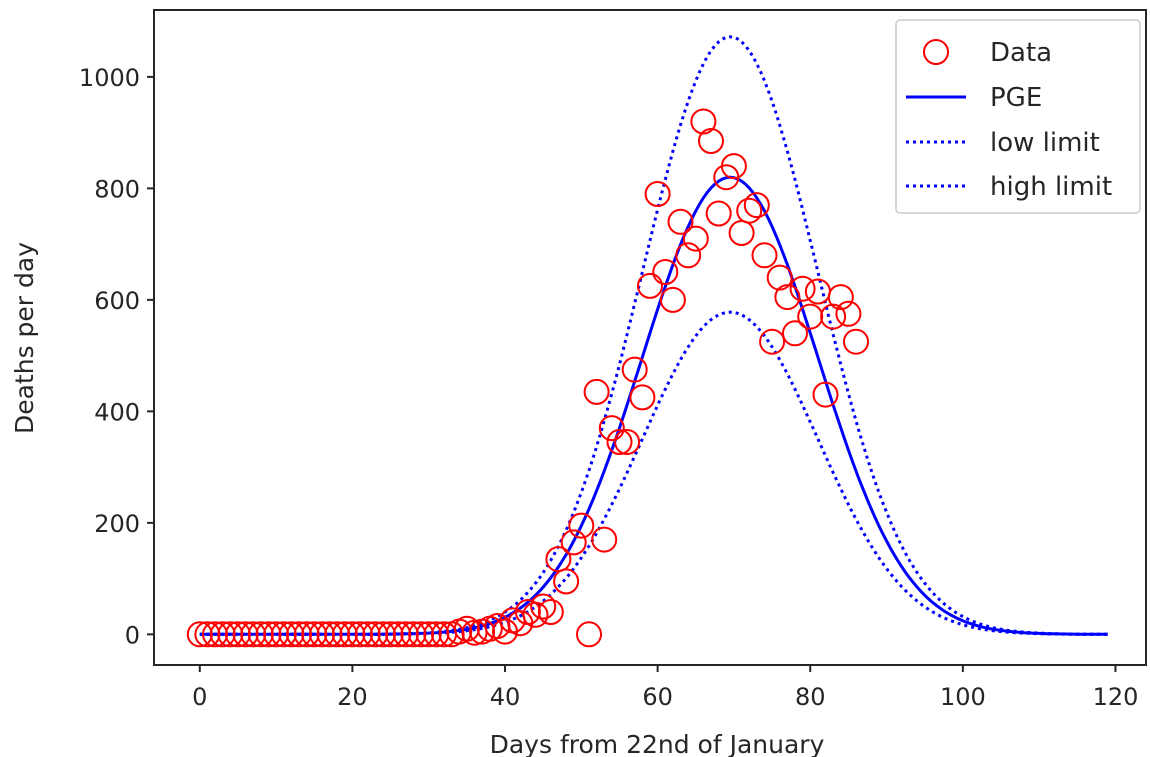  I want to click on y-tick-label: 400, so click(117, 412).